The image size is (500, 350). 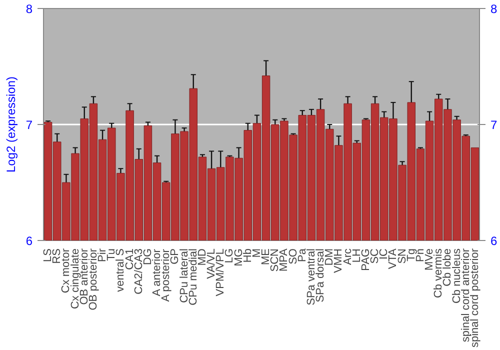 What do you see at coordinates (29, 241) in the screenshot?
I see `y-tick-label: 6` at bounding box center [29, 241].